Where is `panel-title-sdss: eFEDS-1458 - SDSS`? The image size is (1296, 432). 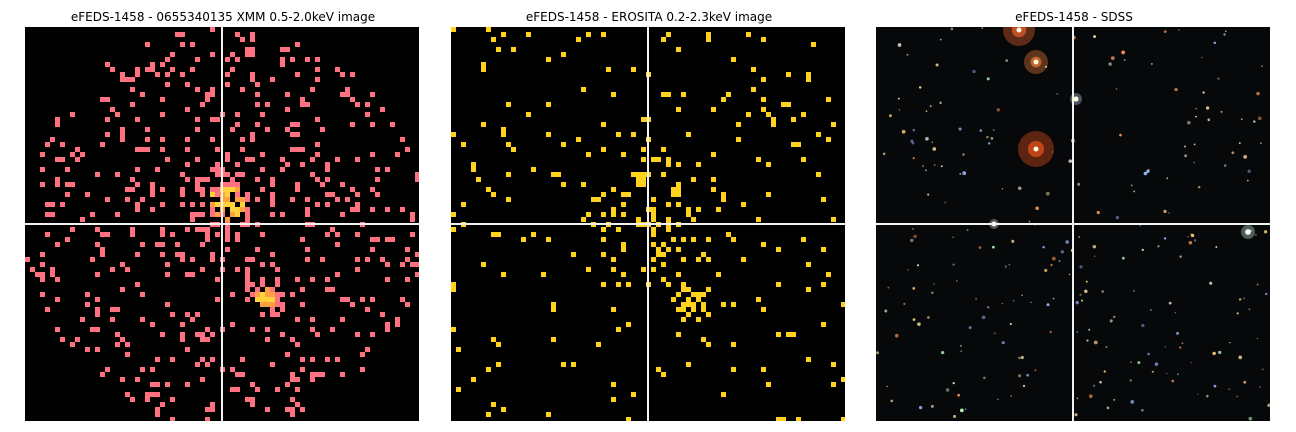 panel-title-sdss: eFEDS-1458 - SDSS is located at coordinates (1074, 17).